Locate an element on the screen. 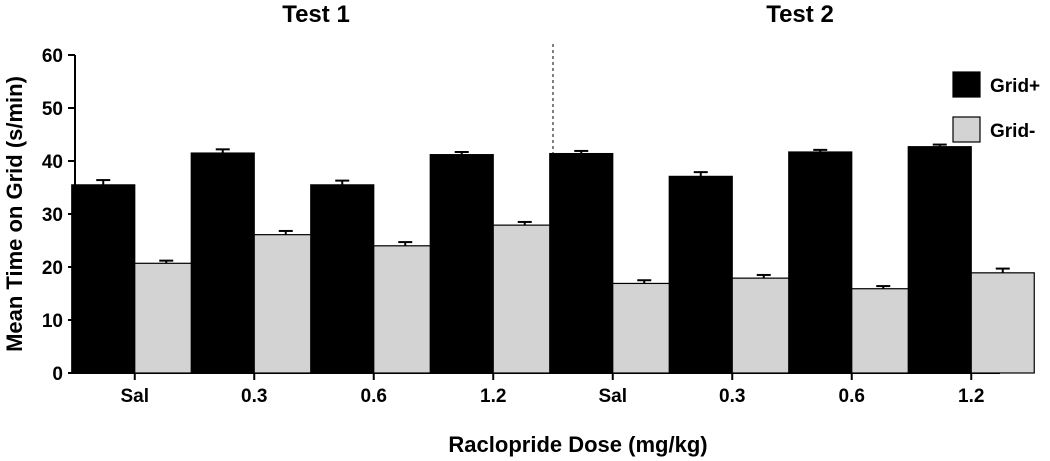 This screenshot has height=461, width=1050. y-tick-label: 50 is located at coordinates (52, 109).